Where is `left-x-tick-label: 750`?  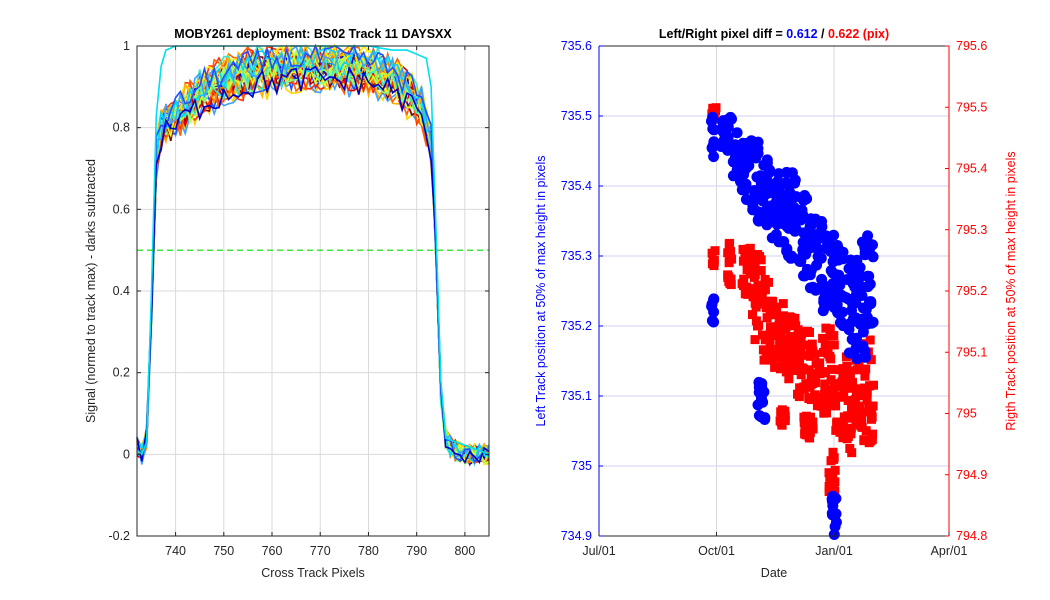
left-x-tick-label: 750 is located at coordinates (223, 551).